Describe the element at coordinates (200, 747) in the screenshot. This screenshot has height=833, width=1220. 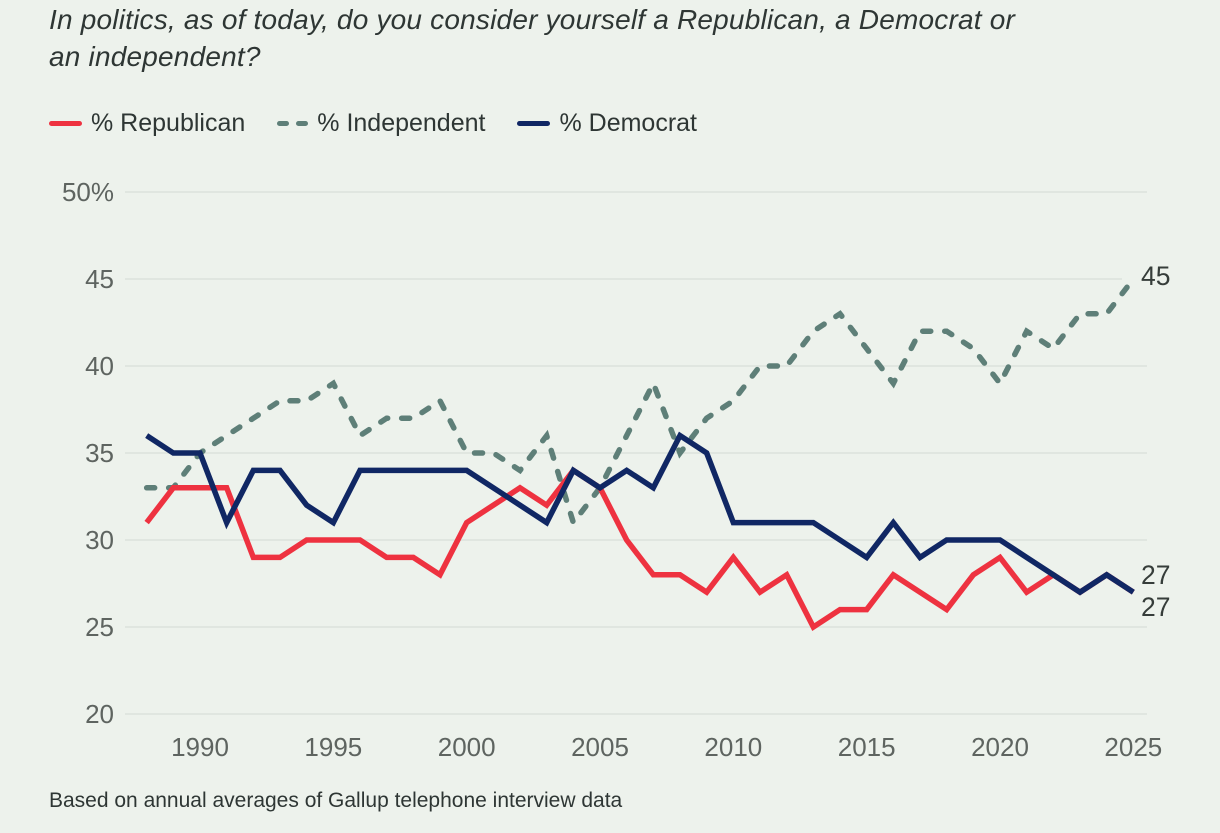
I see `x-tick-label-1990: 1990` at that location.